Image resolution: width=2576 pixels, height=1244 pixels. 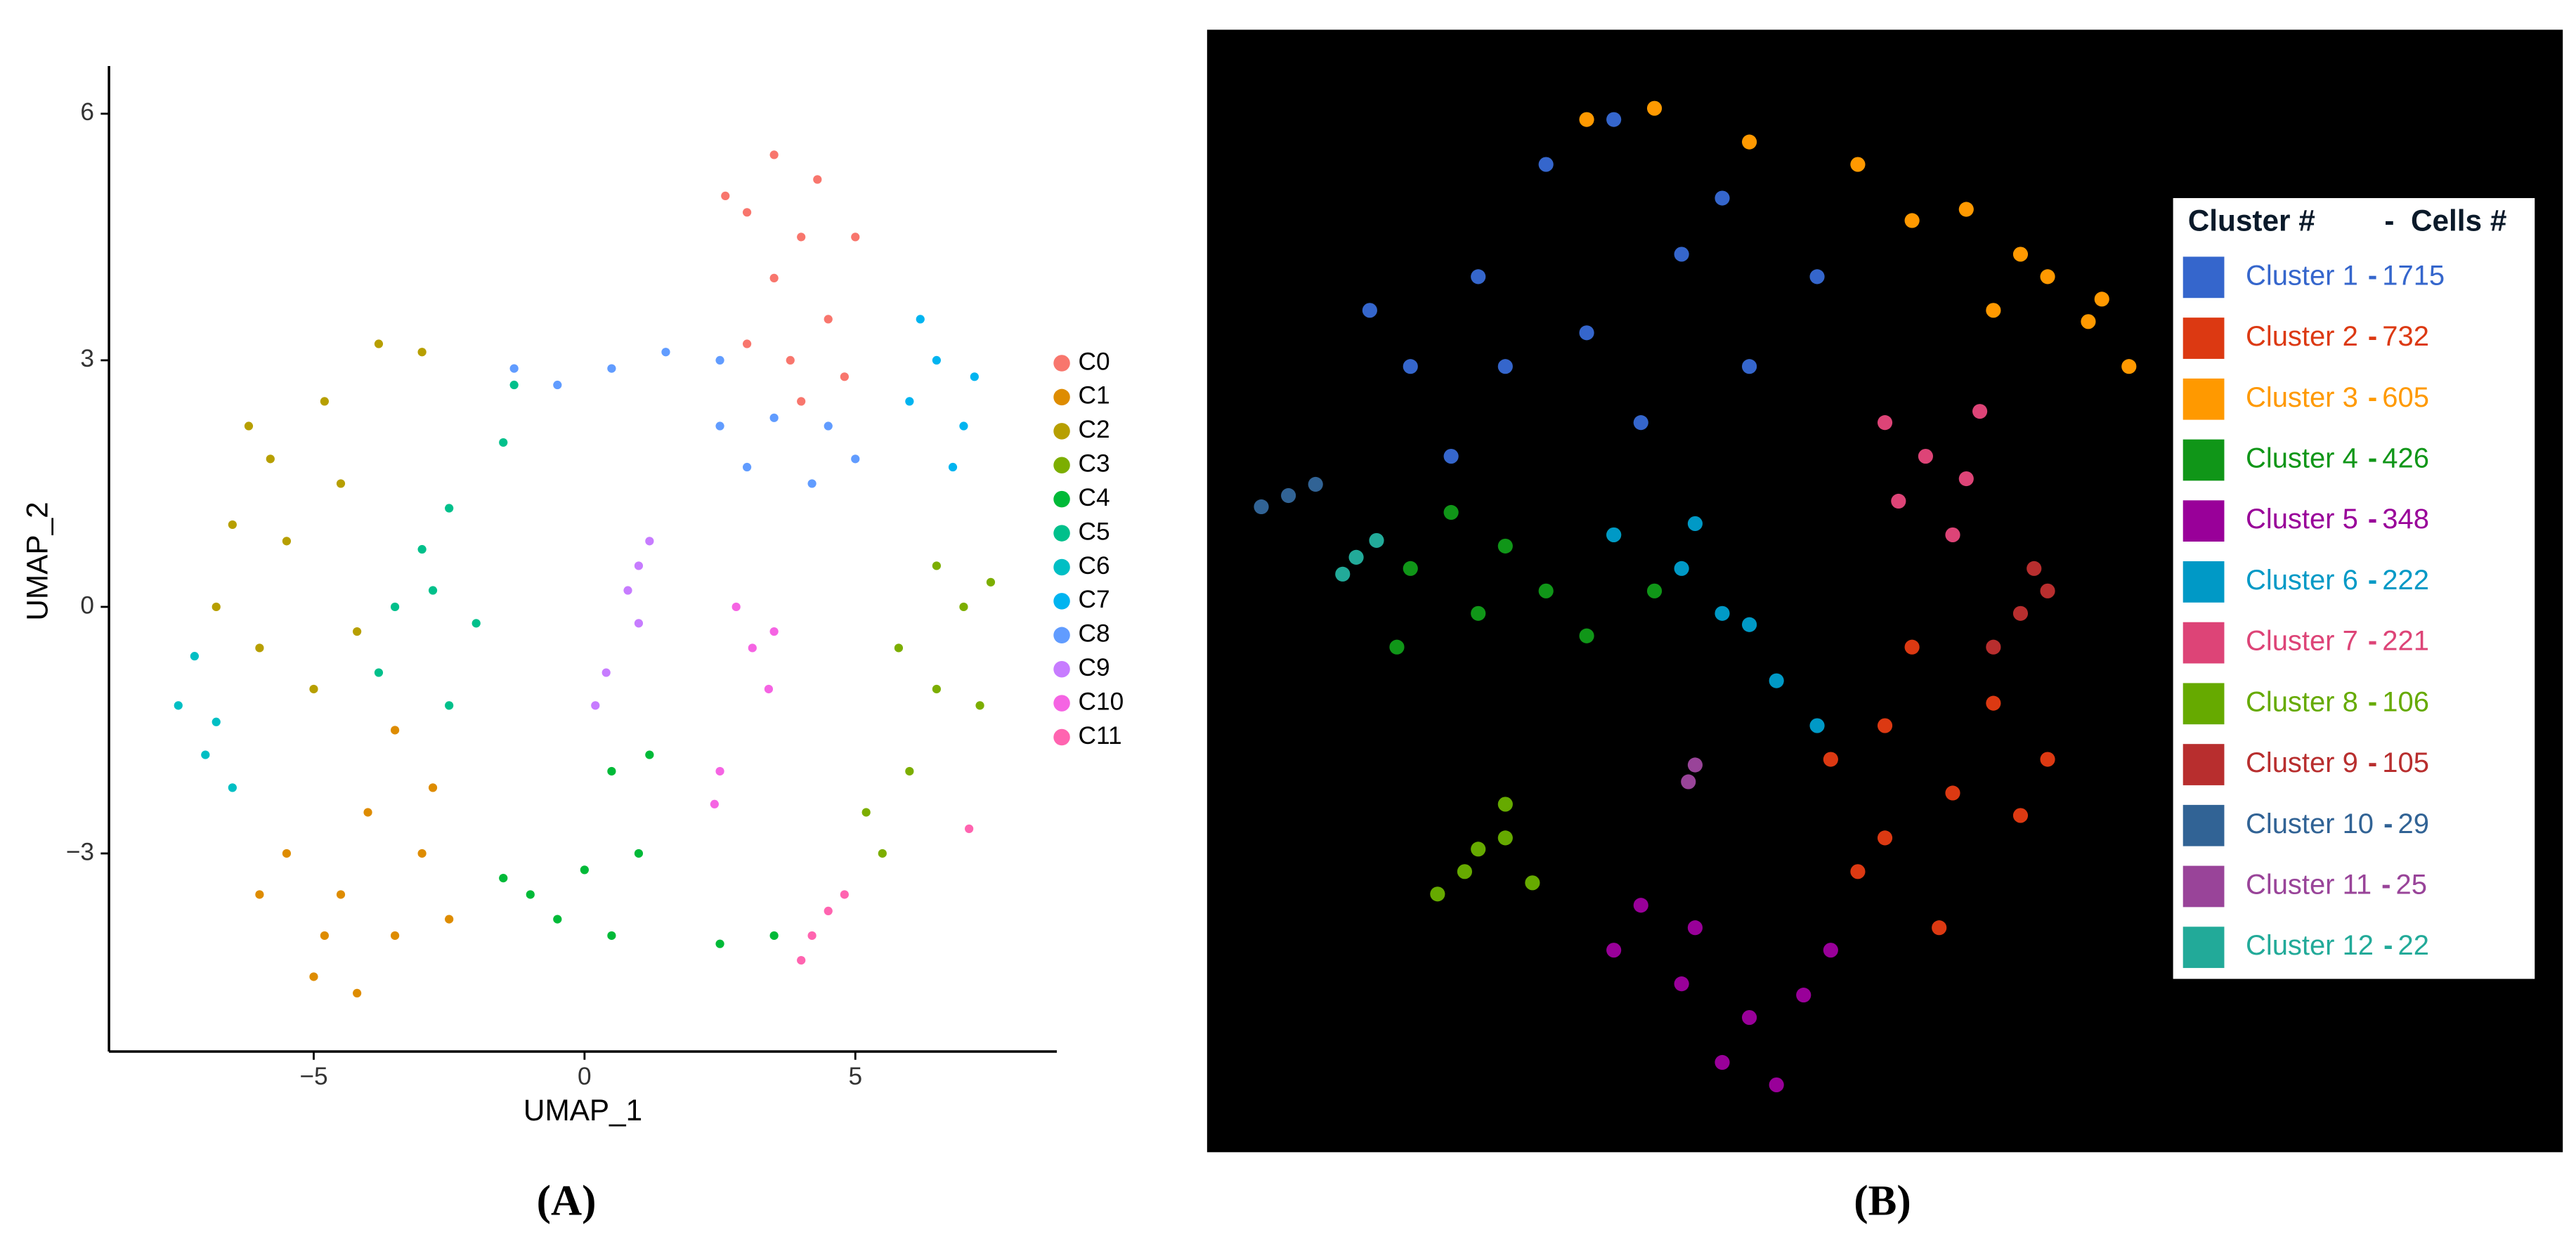 I want to click on legend-count: 1715, so click(x=2413, y=275).